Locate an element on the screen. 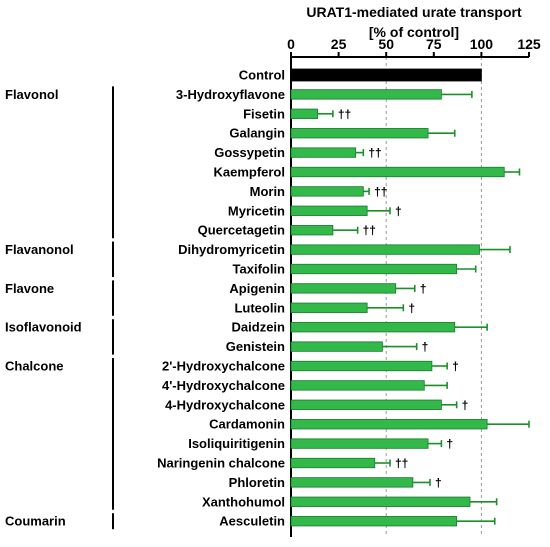  bar-kaempferol is located at coordinates (397, 172).